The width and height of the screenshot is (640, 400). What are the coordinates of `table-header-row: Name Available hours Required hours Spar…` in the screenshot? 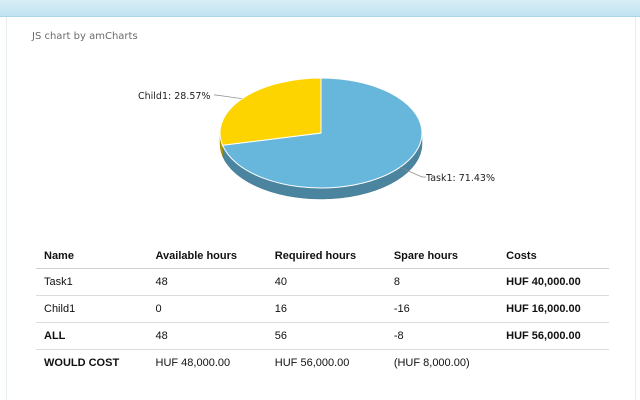 It's located at (322, 256).